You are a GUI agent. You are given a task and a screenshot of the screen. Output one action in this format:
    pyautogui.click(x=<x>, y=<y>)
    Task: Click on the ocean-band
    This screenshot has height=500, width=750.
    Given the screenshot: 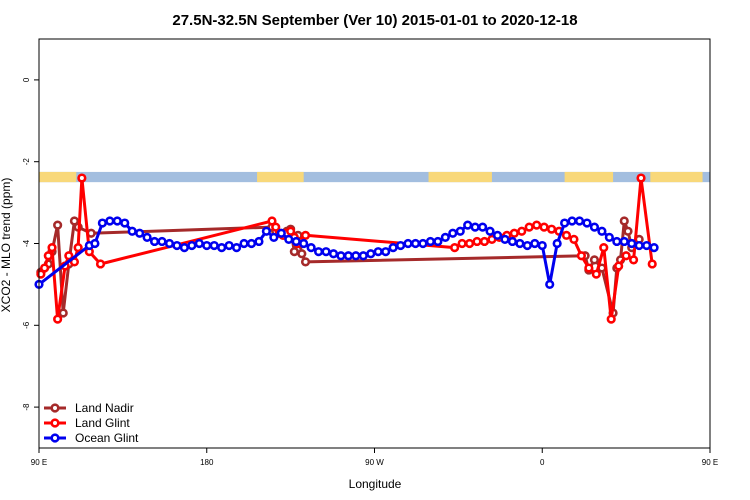 What is the action you would take?
    pyautogui.click(x=374, y=177)
    